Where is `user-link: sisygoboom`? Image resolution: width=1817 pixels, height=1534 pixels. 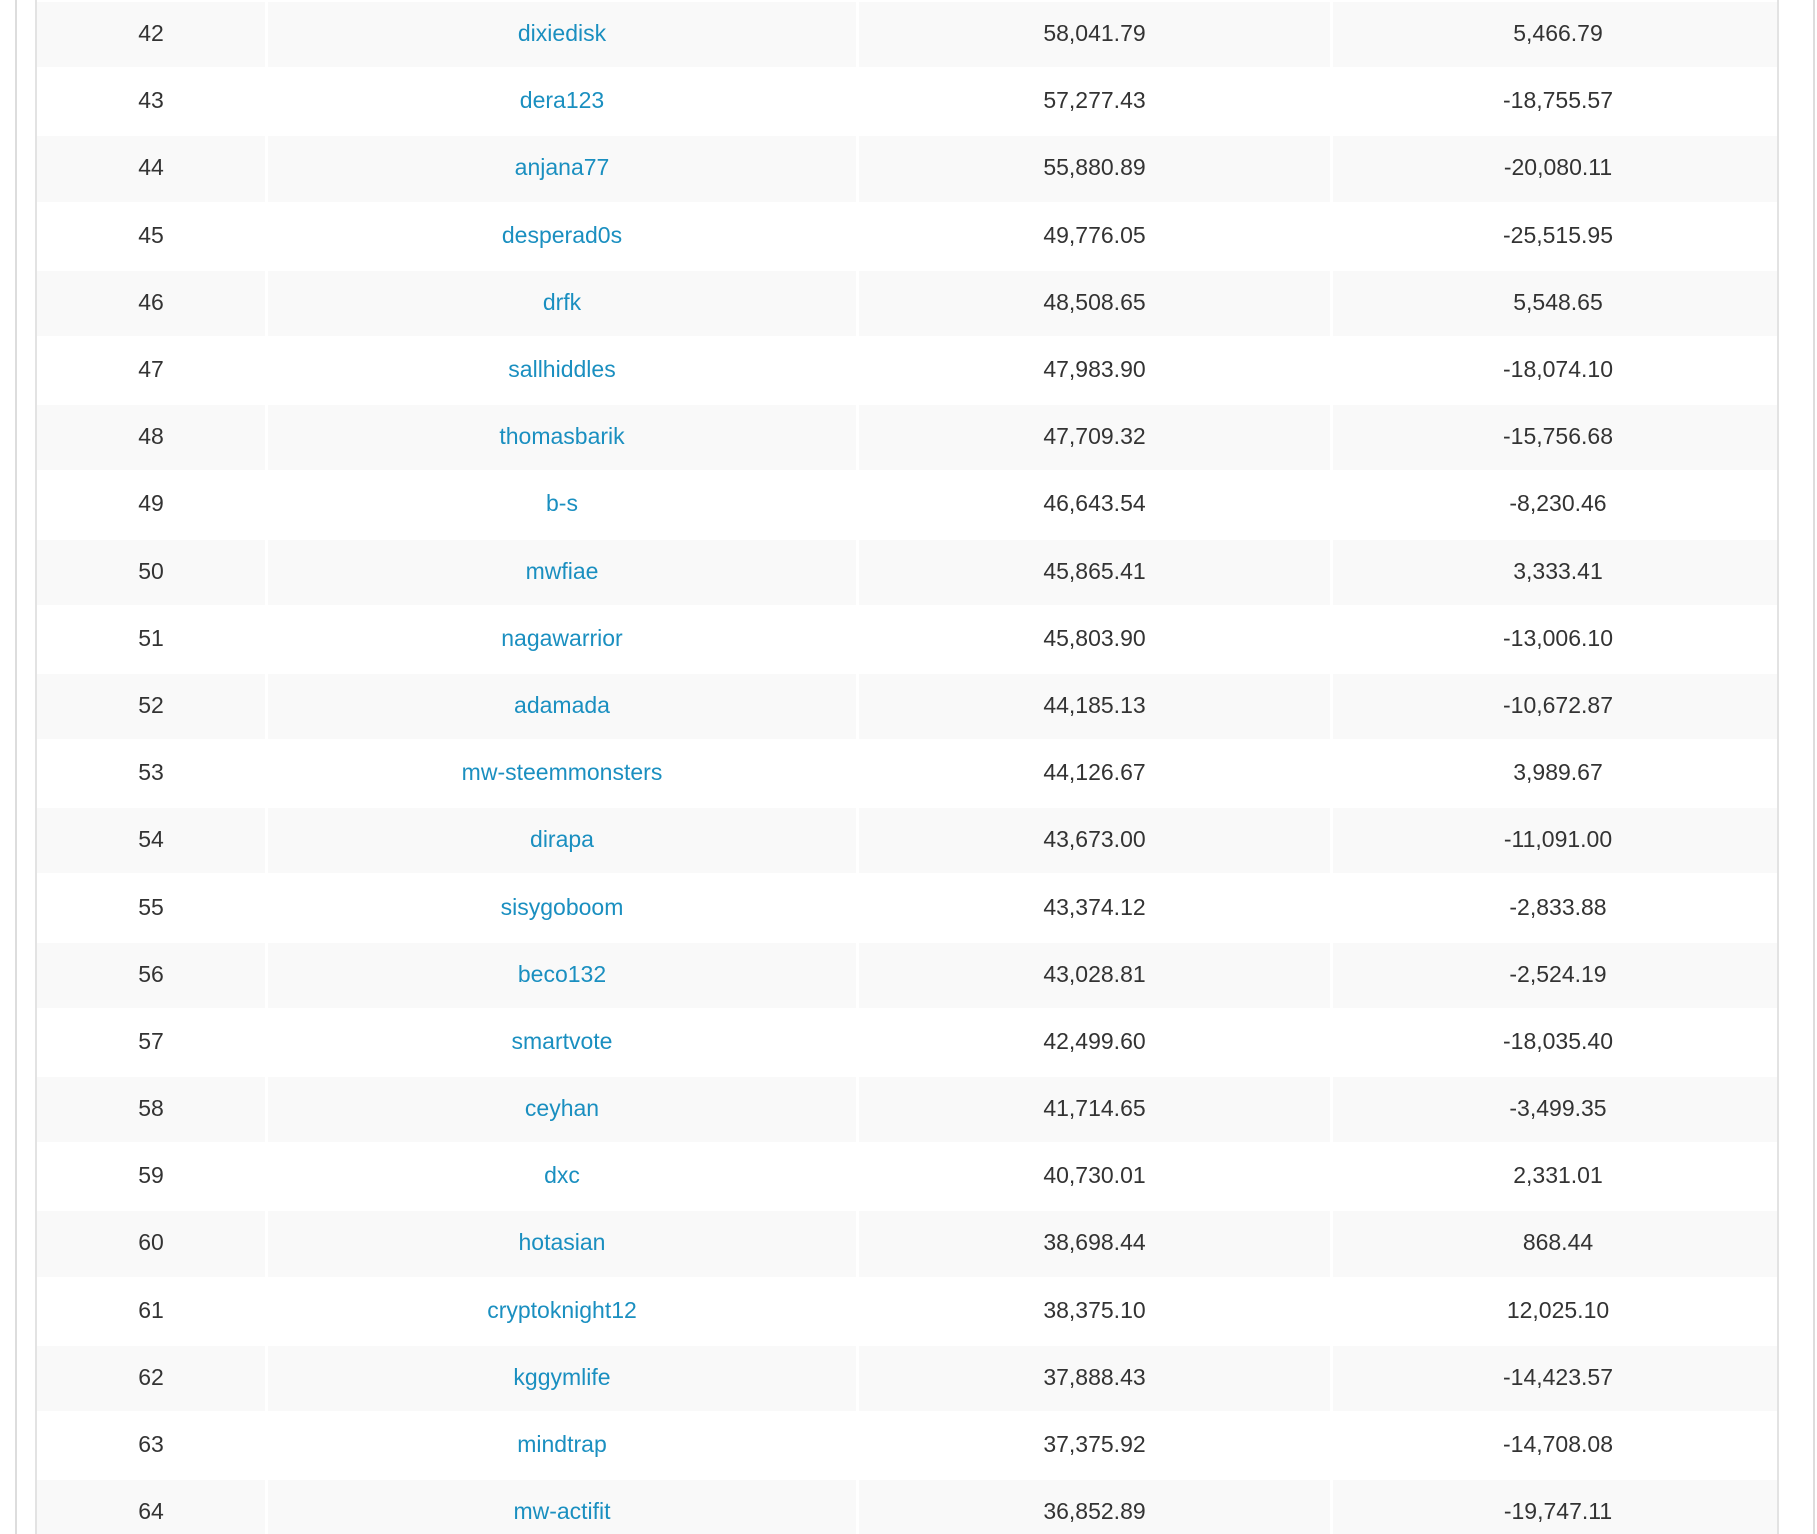
user-link: sisygoboom is located at coordinates (562, 906).